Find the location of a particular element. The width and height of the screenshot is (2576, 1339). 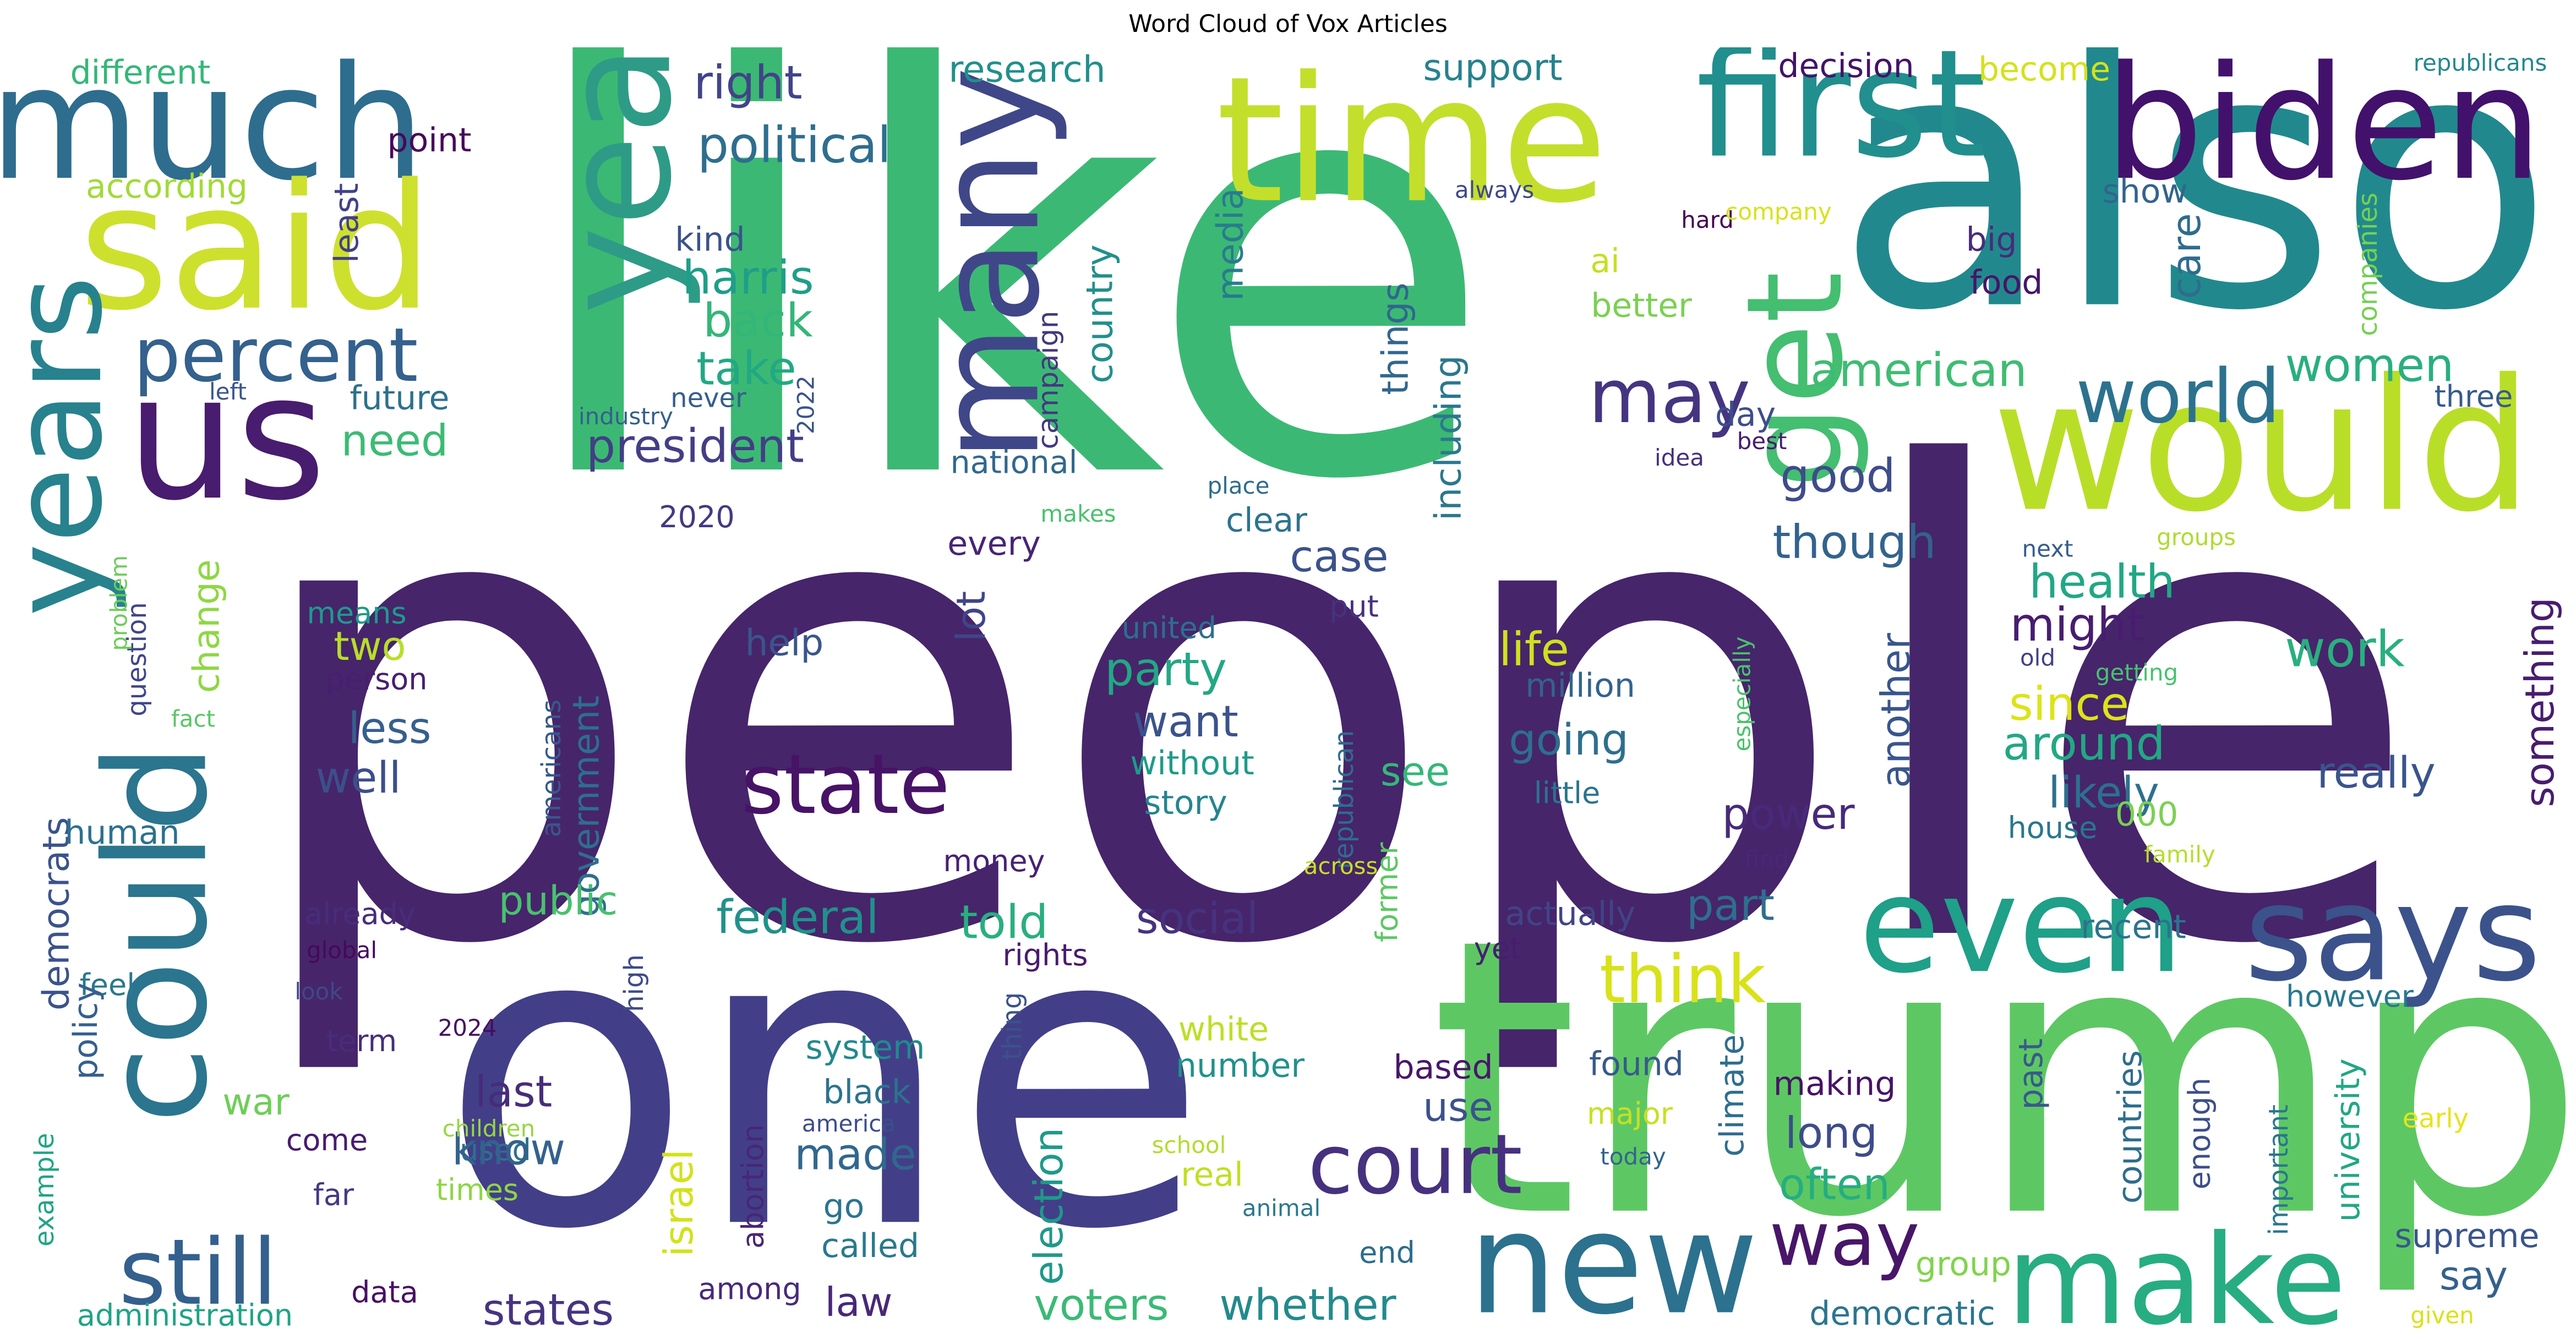

word-power: power is located at coordinates (1788, 814).